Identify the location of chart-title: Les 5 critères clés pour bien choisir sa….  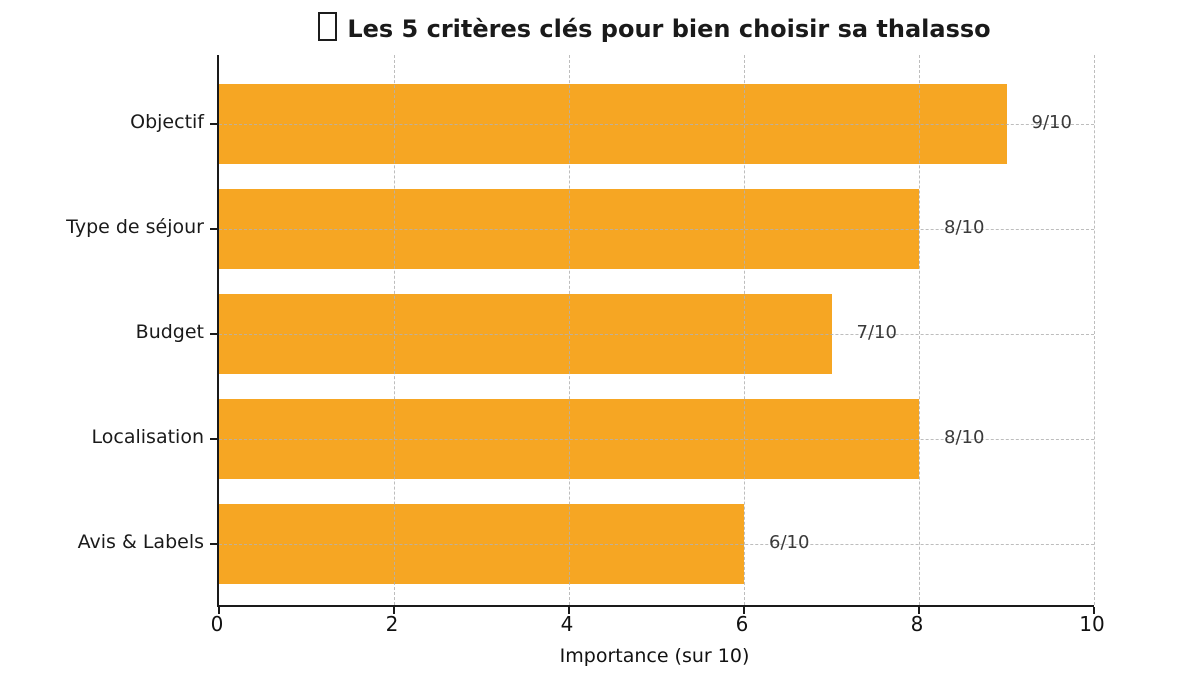
(654, 27).